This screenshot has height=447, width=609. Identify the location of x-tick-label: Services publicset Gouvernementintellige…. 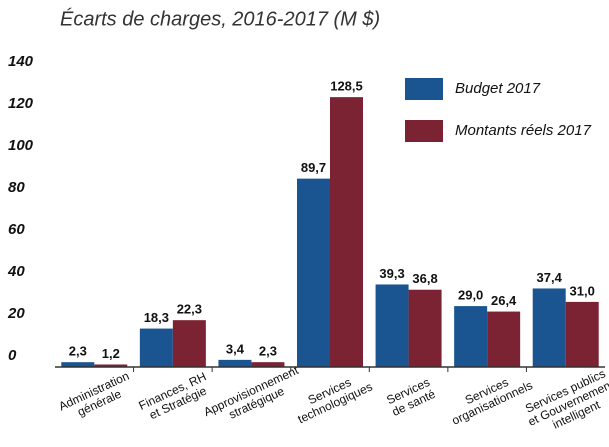
(564, 403).